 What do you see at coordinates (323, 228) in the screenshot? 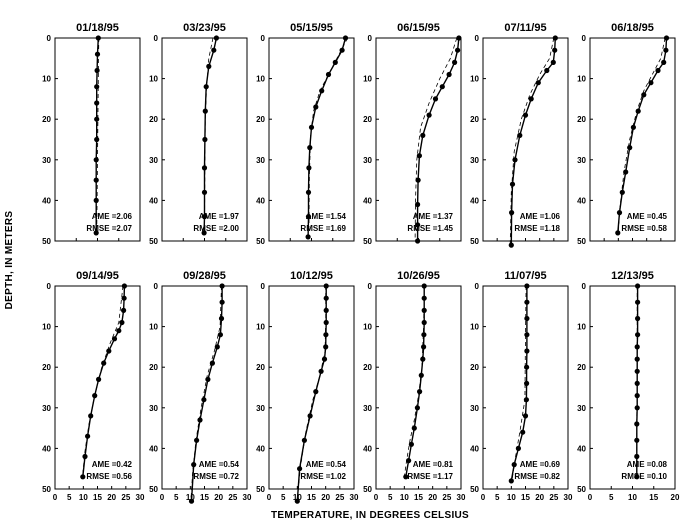
I see `error-statistic-label: RMSE =1.69` at bounding box center [323, 228].